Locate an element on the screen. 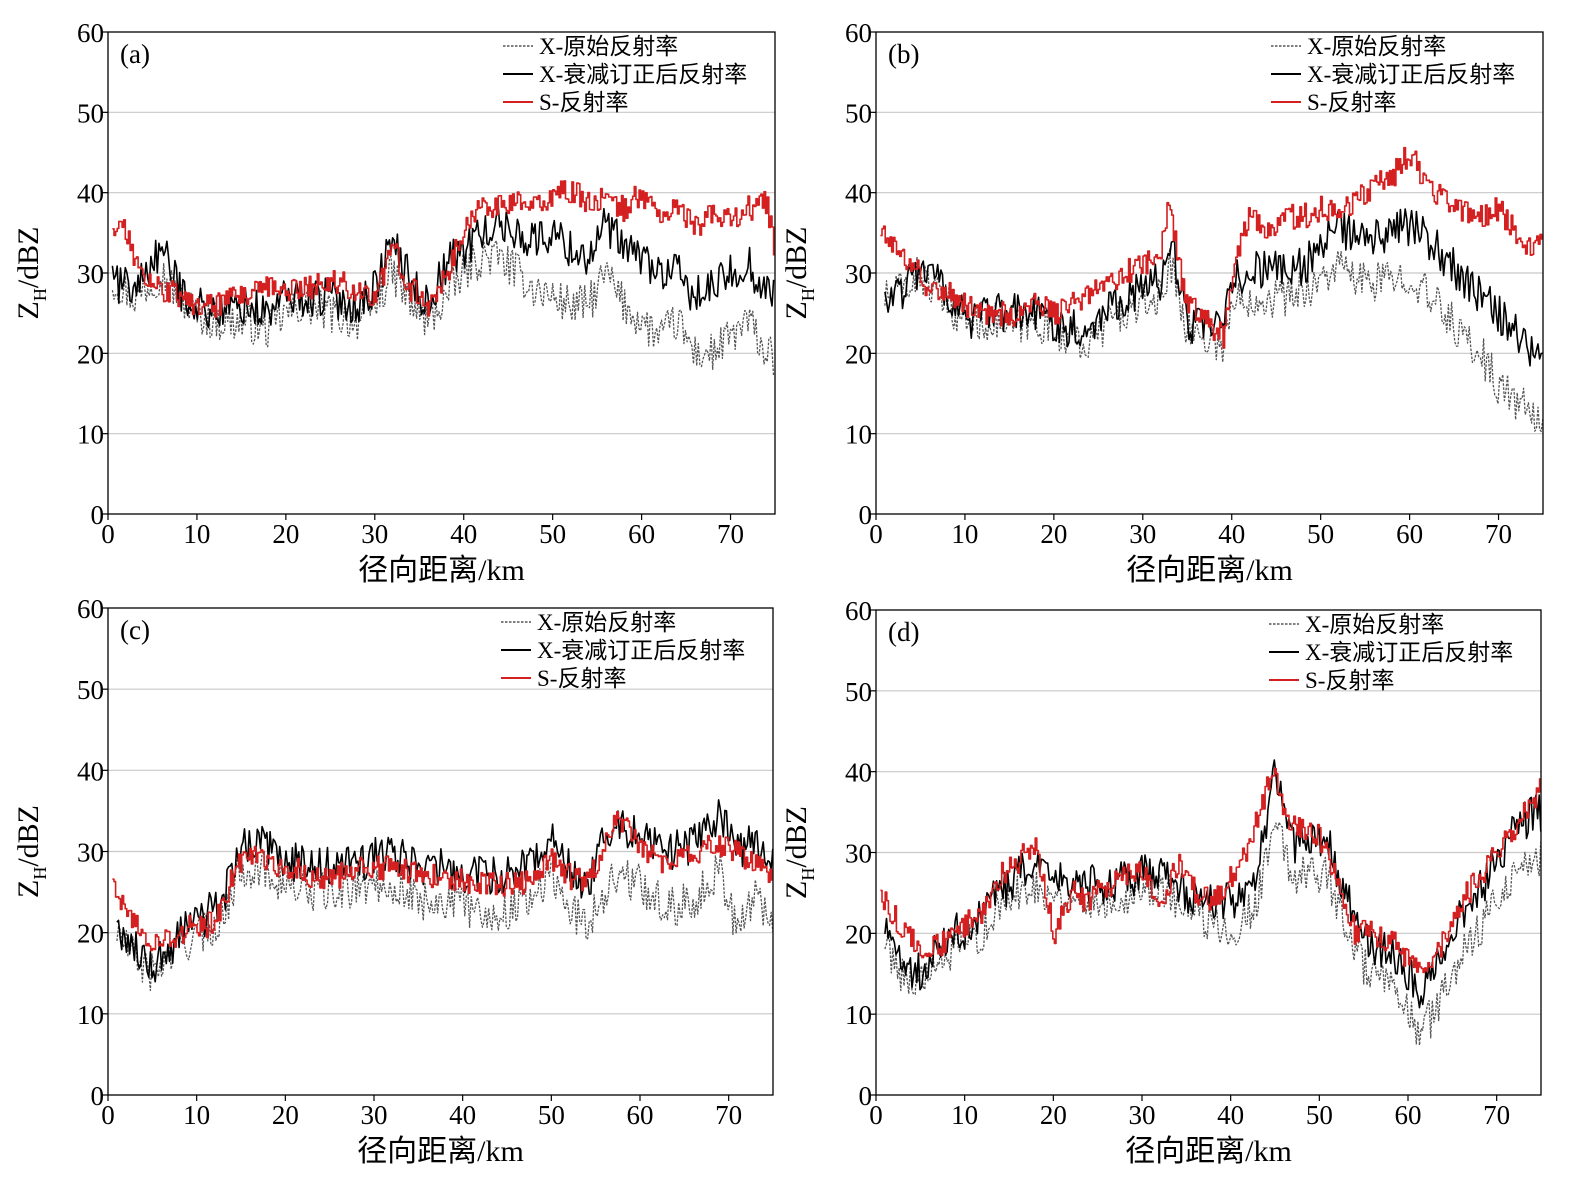 The image size is (1573, 1189). panel-label: (d) is located at coordinates (903, 632).